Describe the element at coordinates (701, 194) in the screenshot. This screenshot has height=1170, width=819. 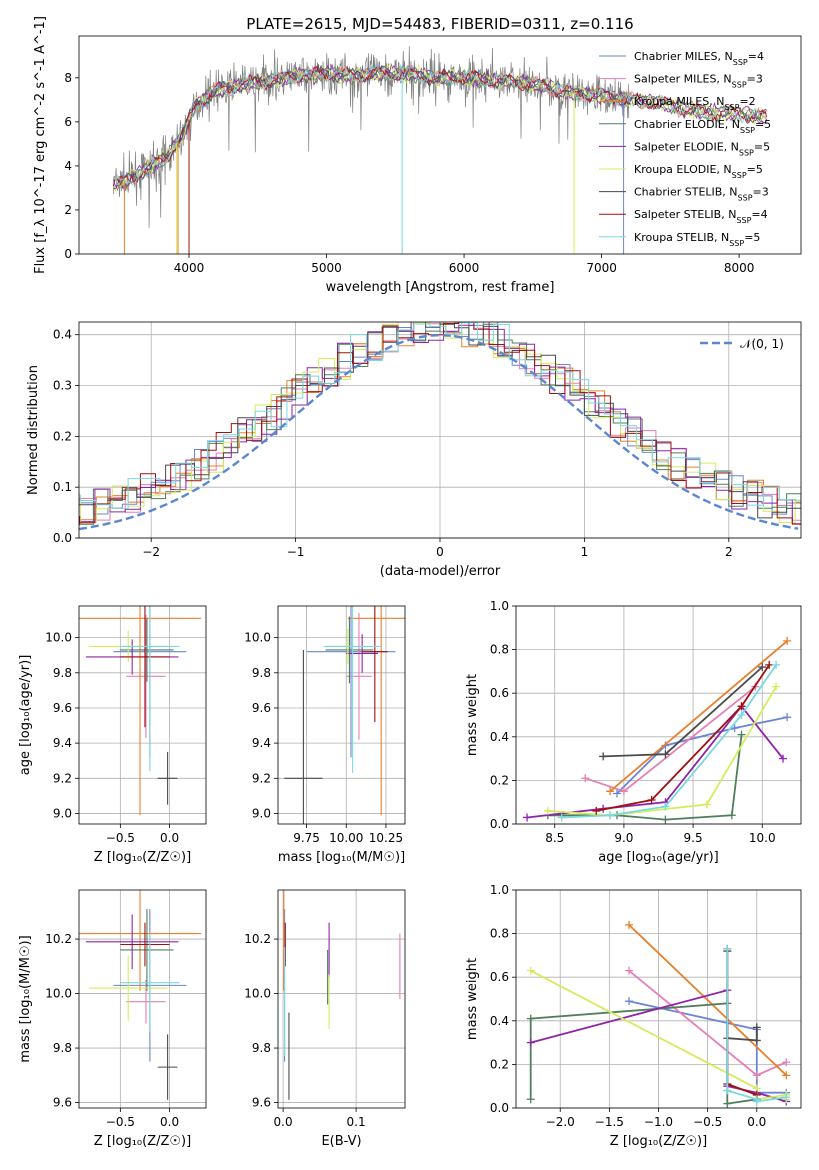
I see `legend-label: Chabrier STELIB, NSSP=3` at that location.